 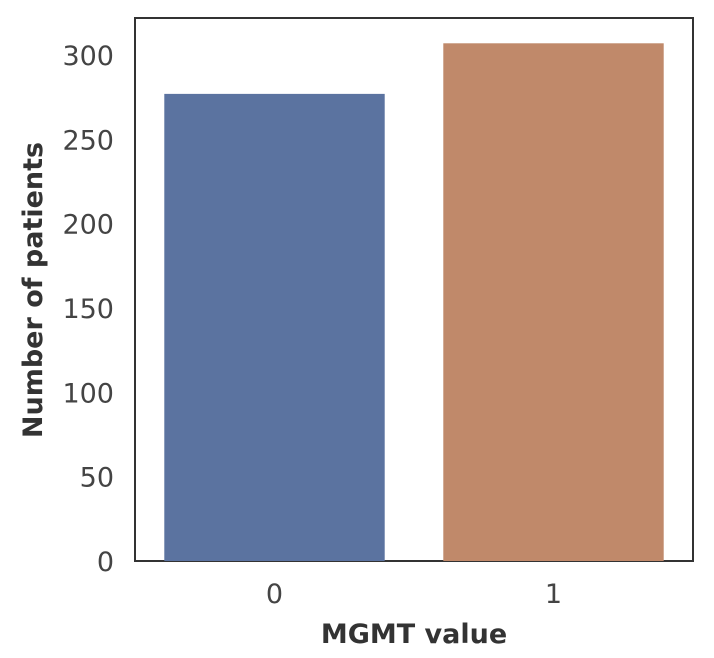 I want to click on y-tick-label-250: 250, so click(x=88, y=140).